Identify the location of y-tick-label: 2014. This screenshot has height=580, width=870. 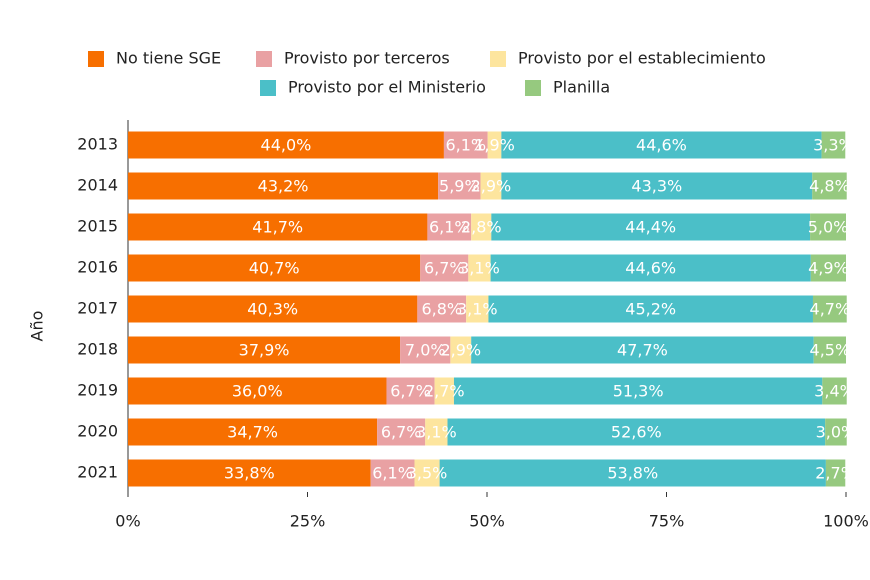
(97, 185).